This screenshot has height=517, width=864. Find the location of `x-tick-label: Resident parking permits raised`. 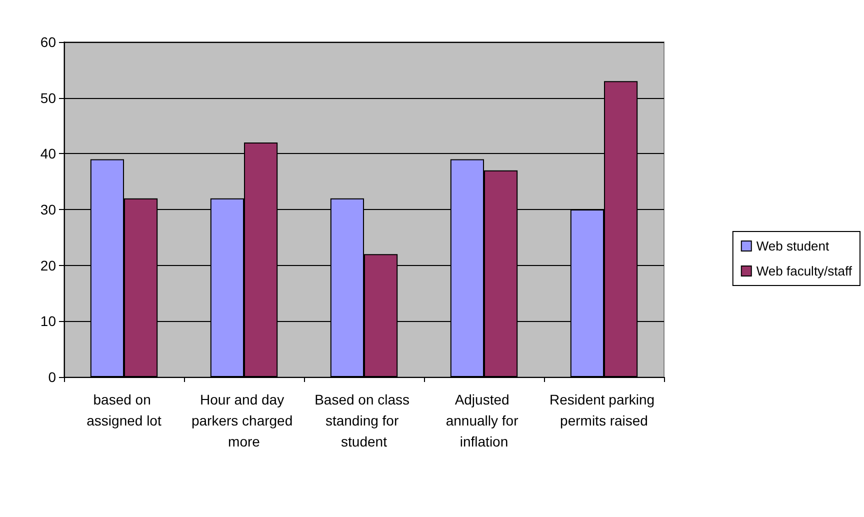

x-tick-label: Resident parking permits raised is located at coordinates (604, 410).